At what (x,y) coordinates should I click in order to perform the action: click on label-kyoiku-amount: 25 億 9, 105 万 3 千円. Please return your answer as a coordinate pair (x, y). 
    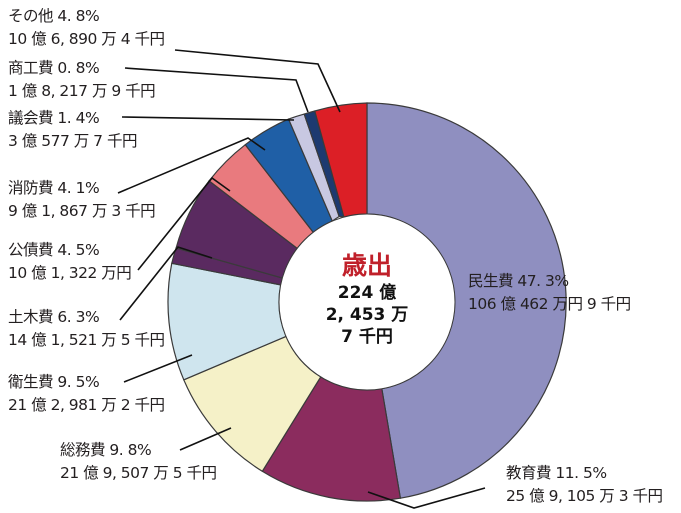
    Looking at the image, I should click on (584, 496).